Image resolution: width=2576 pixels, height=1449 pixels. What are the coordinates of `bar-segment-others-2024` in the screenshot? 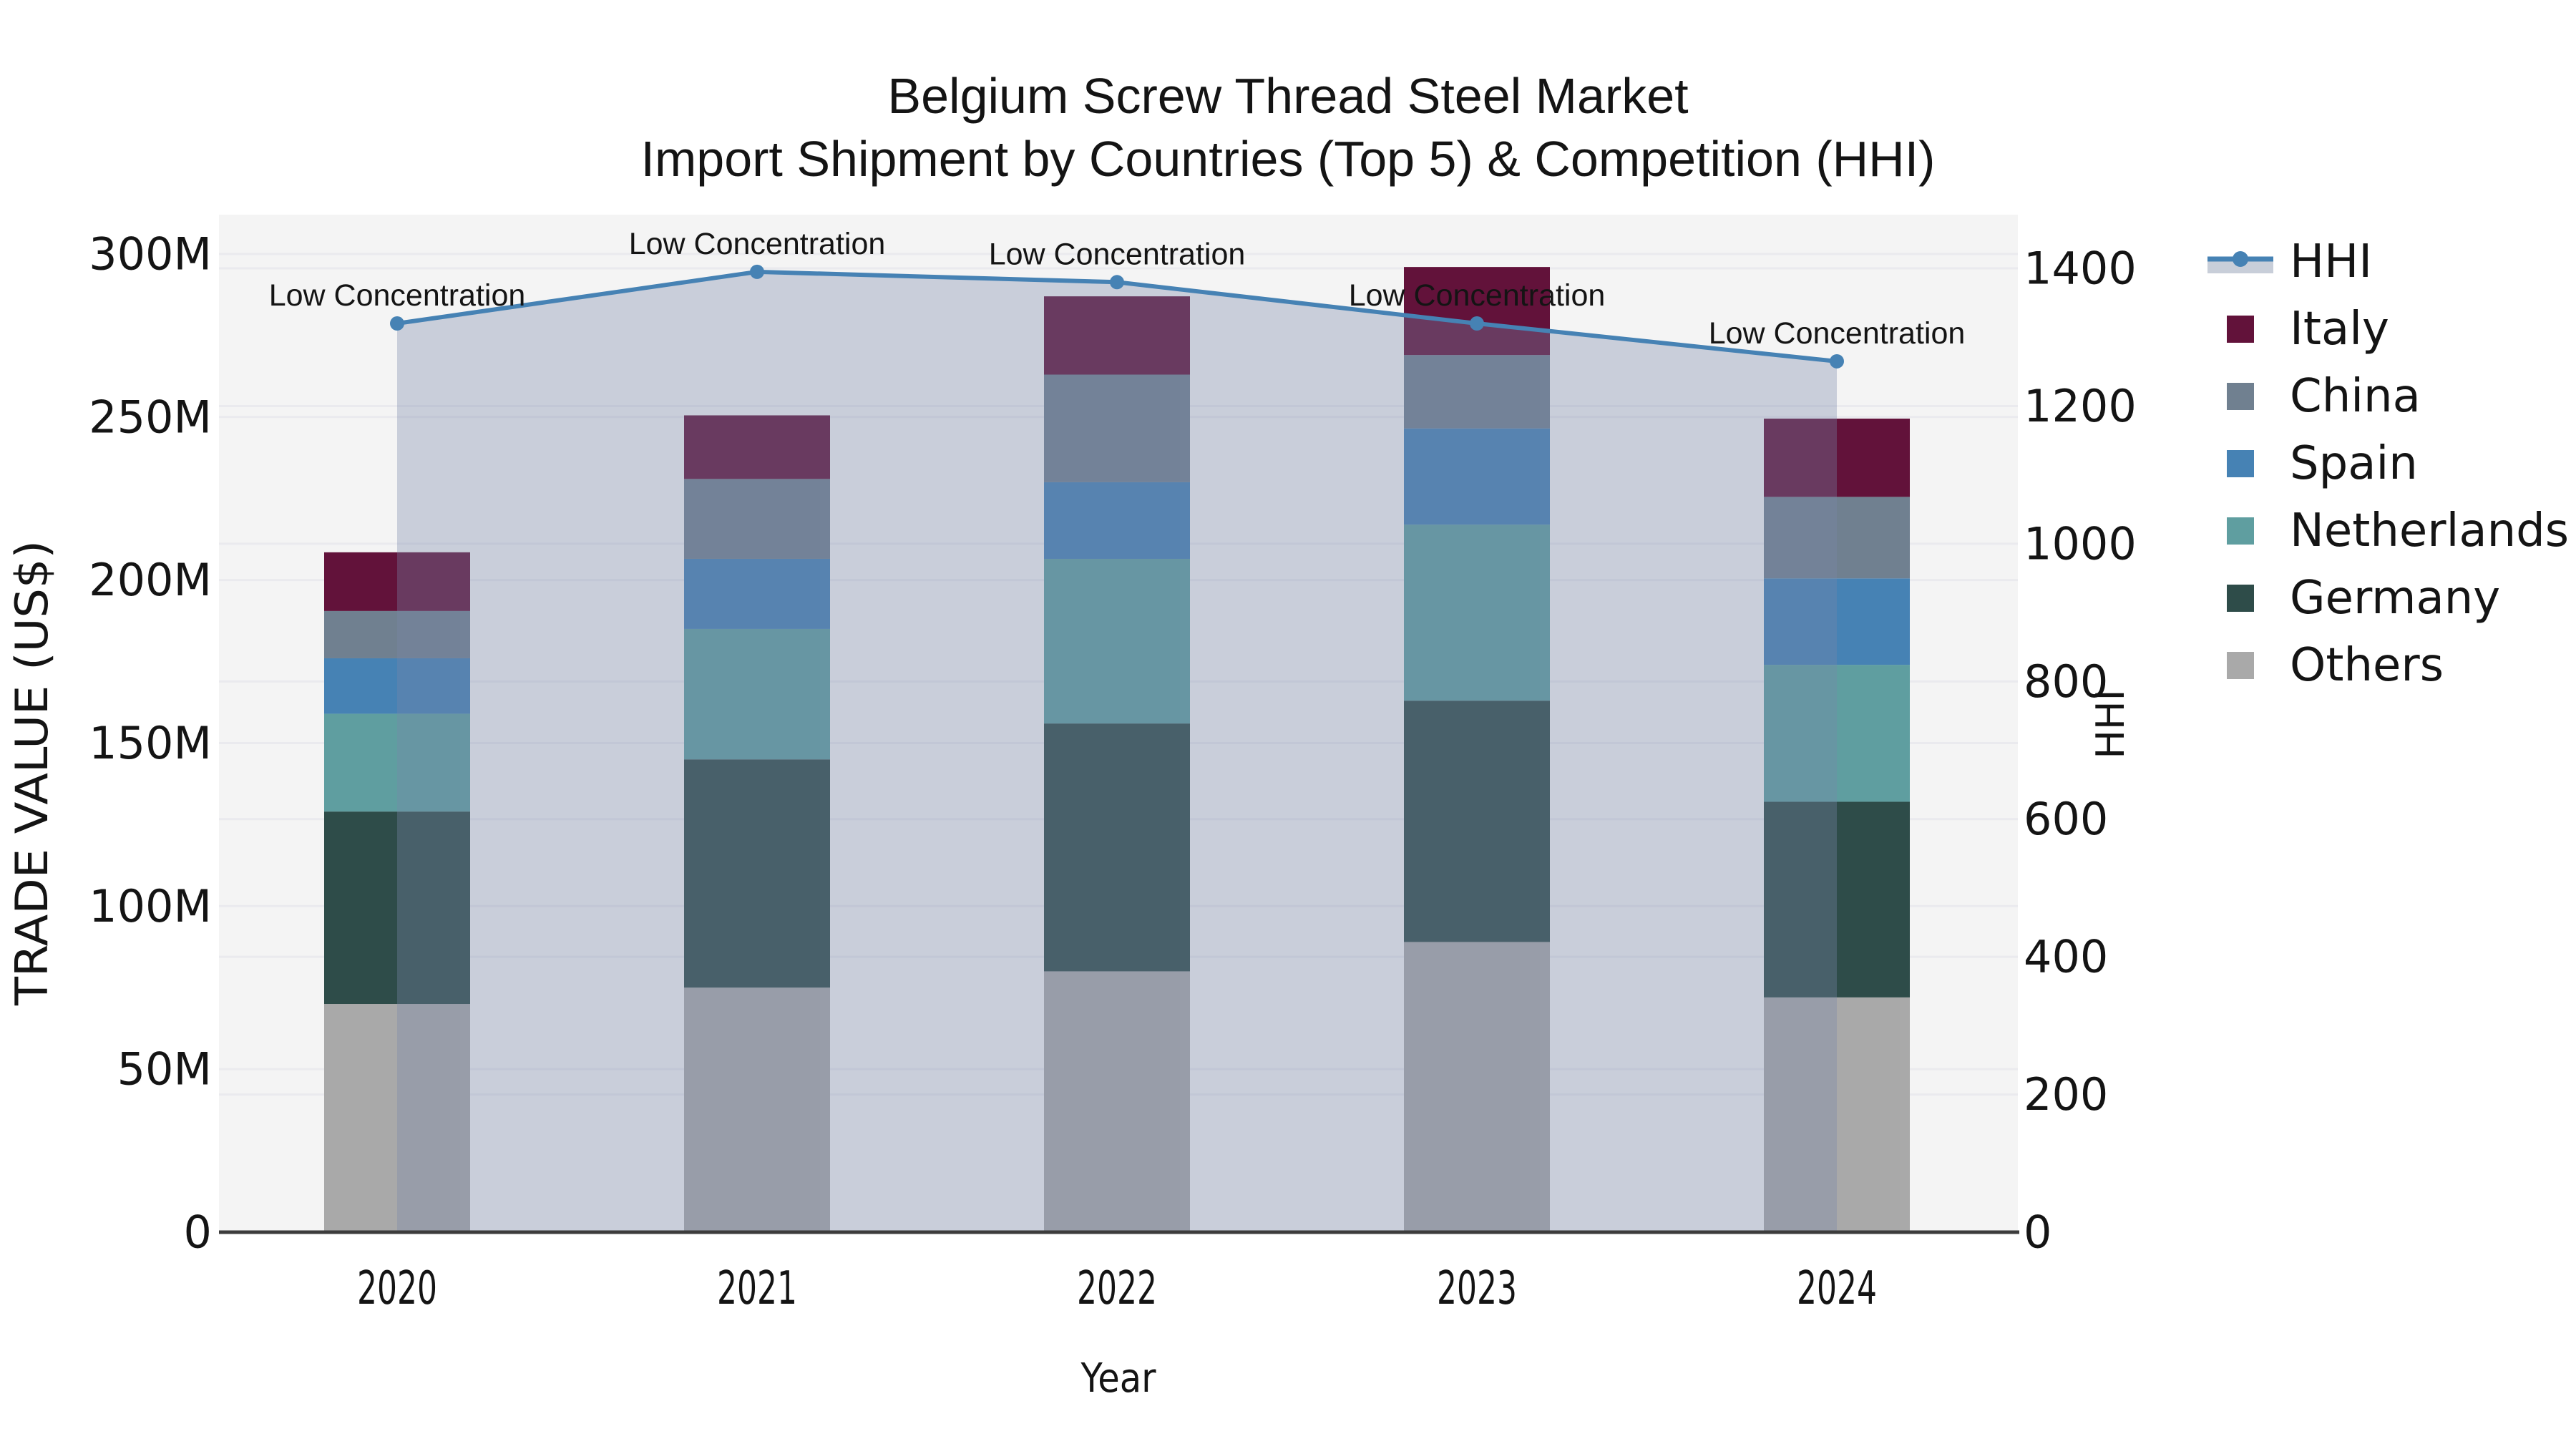 It's located at (1837, 1114).